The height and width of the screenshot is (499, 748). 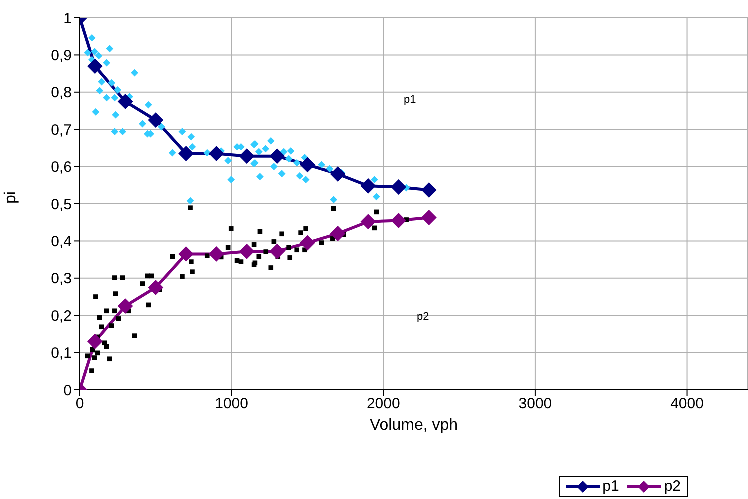 What do you see at coordinates (61, 93) in the screenshot?
I see `y-tick-label: 0,8` at bounding box center [61, 93].